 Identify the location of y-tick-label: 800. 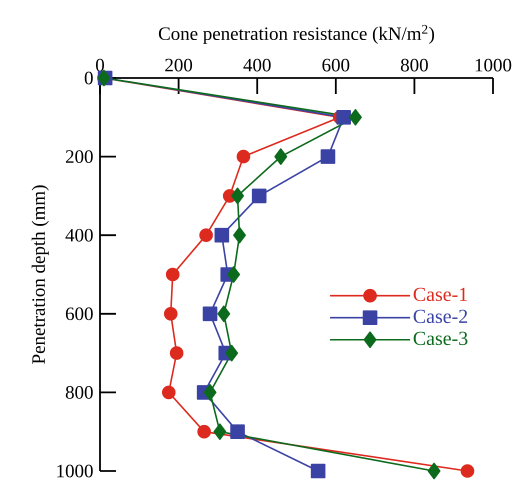
(79, 392).